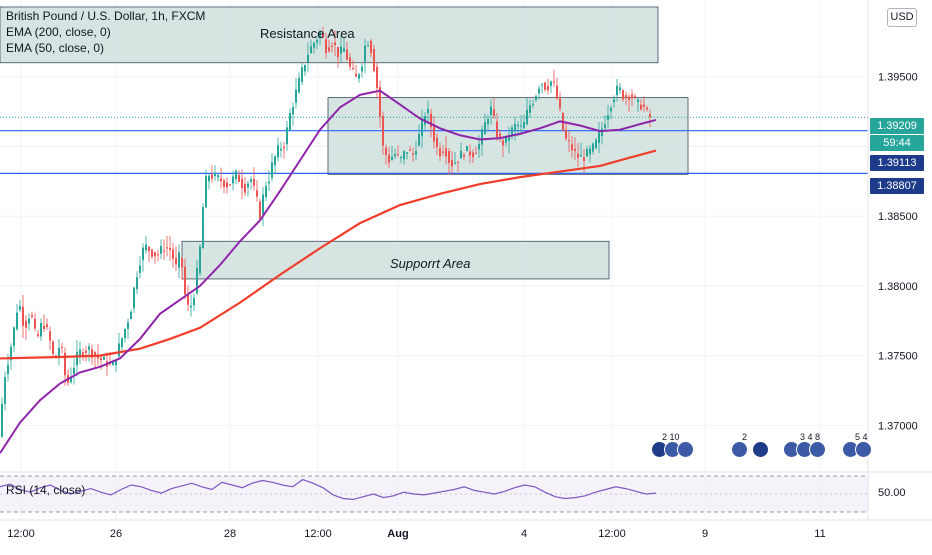 The height and width of the screenshot is (555, 932). I want to click on rsi-label: RSI (14, close), so click(46, 490).